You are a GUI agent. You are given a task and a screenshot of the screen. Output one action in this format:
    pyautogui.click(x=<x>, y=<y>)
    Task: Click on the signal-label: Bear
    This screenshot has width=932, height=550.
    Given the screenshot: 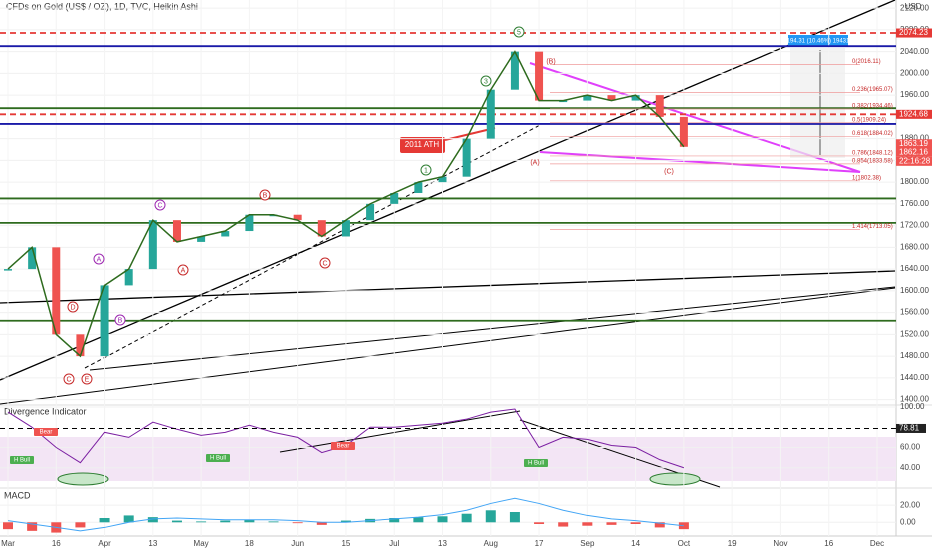 What is the action you would take?
    pyautogui.click(x=343, y=447)
    